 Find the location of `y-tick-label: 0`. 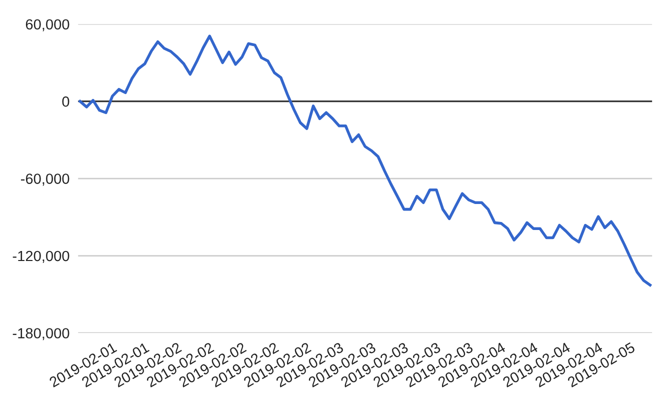

y-tick-label: 0 is located at coordinates (66, 101).